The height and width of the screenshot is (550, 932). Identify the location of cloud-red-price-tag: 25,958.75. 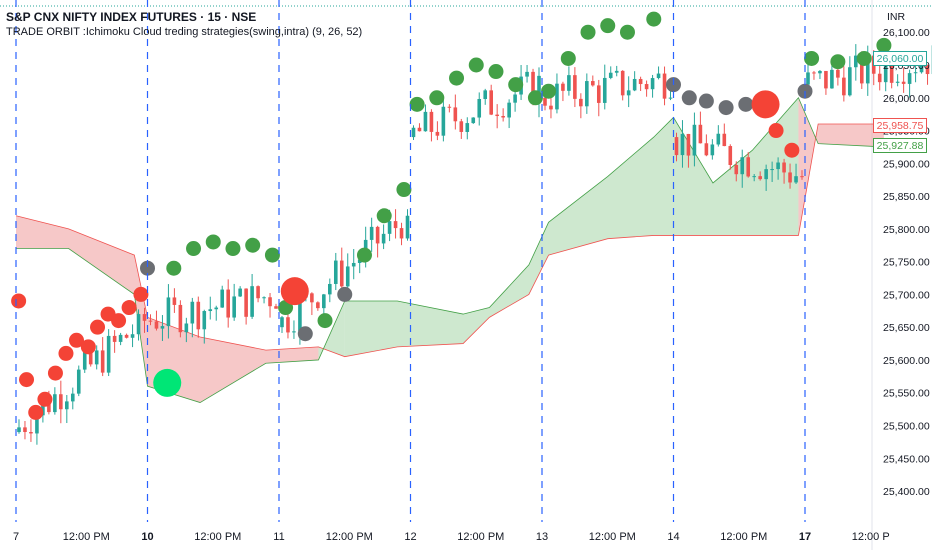
(900, 125).